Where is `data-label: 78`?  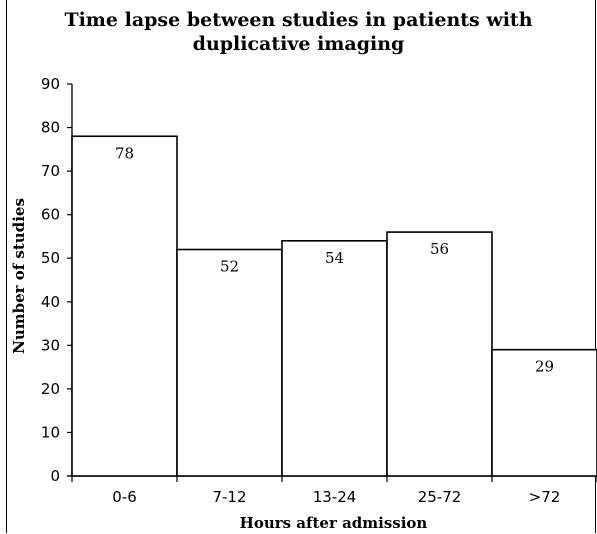 data-label: 78 is located at coordinates (124, 153).